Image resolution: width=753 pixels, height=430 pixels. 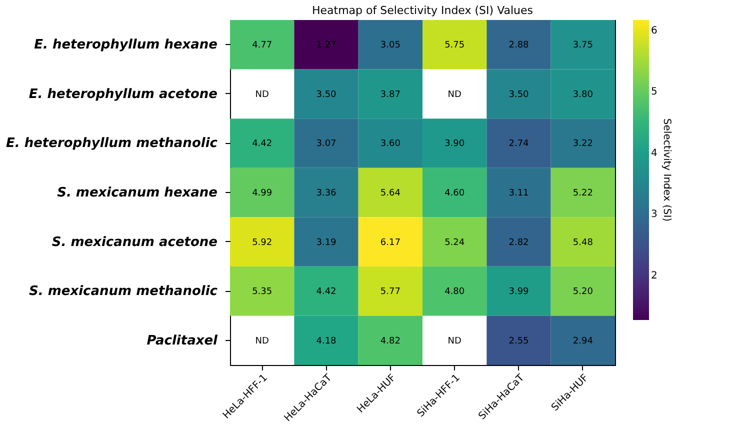 I want to click on data-label: 3.05, so click(x=390, y=45).